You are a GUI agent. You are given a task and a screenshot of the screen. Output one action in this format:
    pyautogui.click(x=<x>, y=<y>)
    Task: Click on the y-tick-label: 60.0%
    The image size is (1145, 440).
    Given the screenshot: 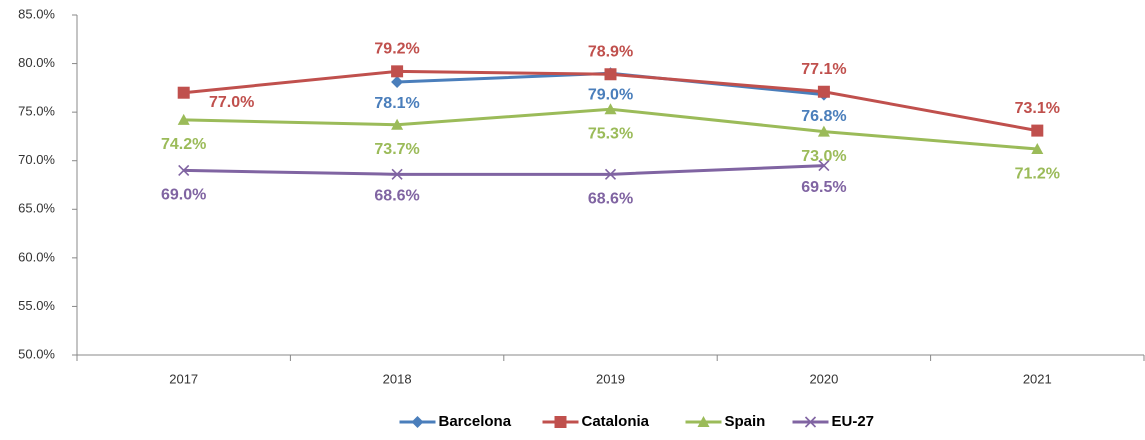 What is the action you would take?
    pyautogui.click(x=36, y=256)
    